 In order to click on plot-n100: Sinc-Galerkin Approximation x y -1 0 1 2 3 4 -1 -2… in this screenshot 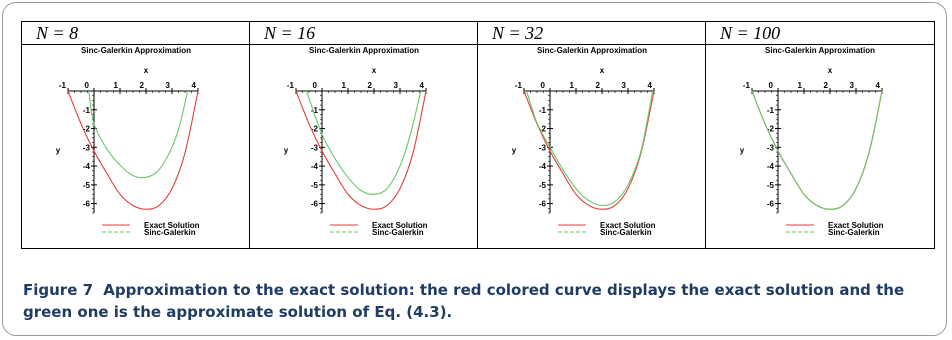, I will do `click(812, 141)`.